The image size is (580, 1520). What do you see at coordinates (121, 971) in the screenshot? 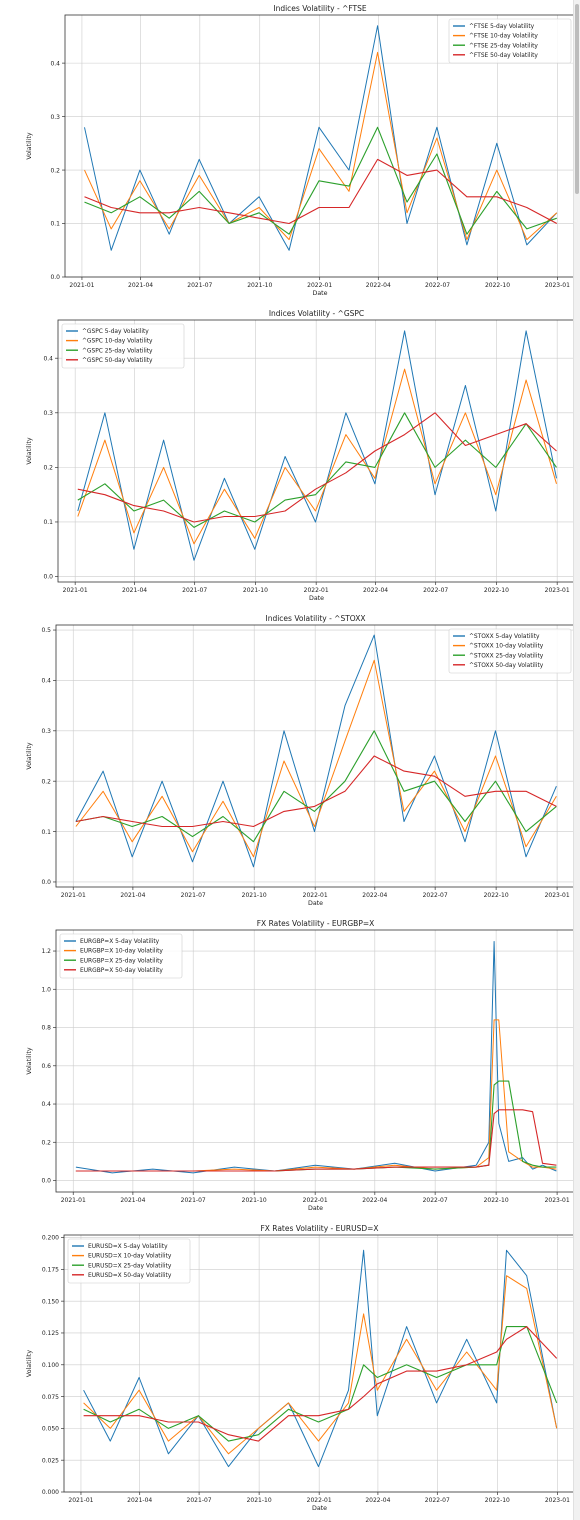
I see `legend-entry-4: EURGBP=X 50-day Volatility` at bounding box center [121, 971].